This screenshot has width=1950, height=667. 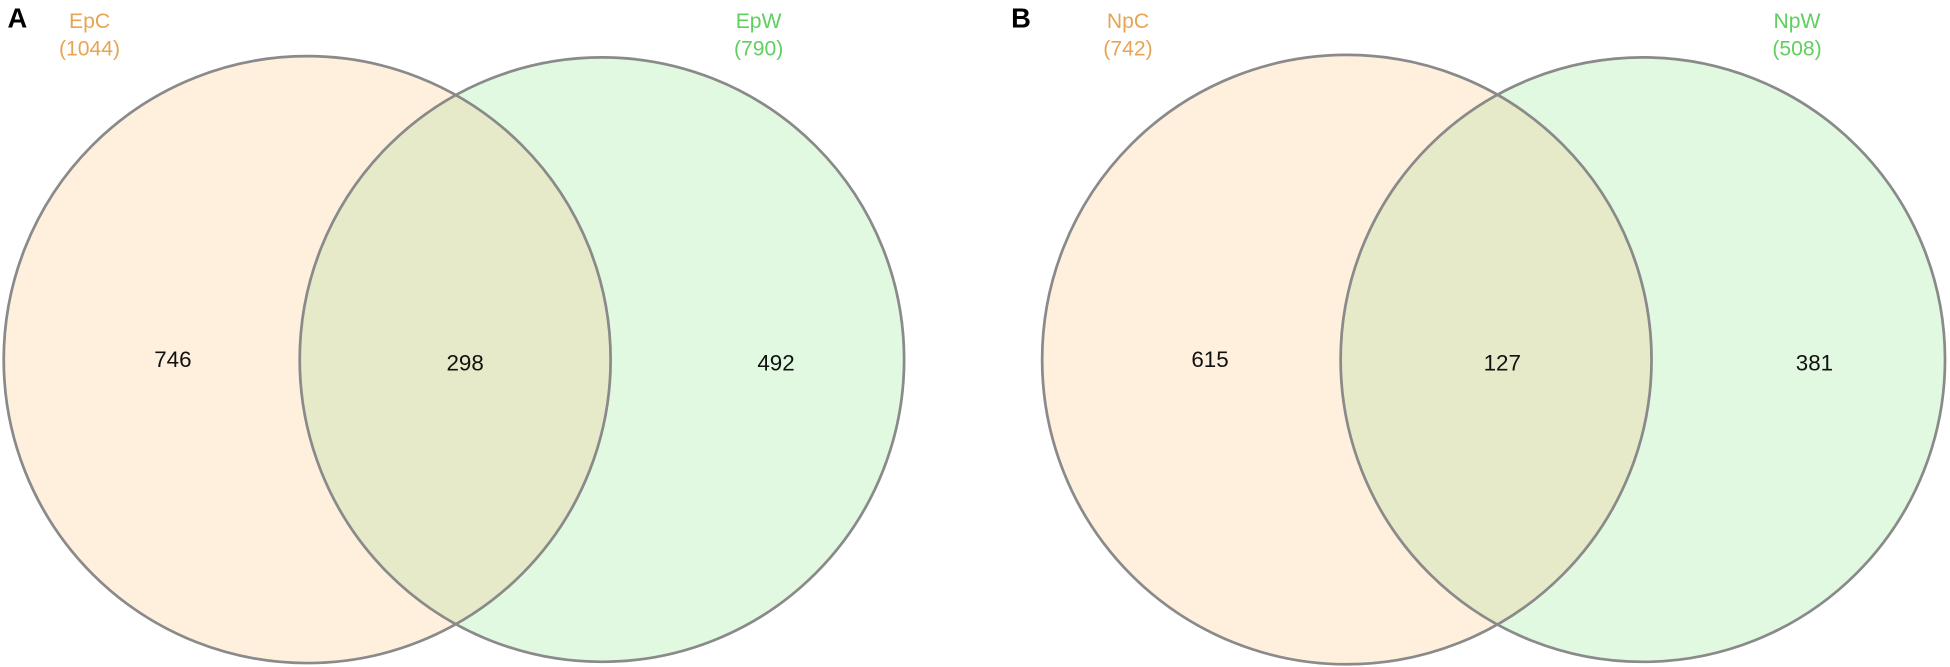 What do you see at coordinates (89, 21) in the screenshot?
I see `set-name: EpC` at bounding box center [89, 21].